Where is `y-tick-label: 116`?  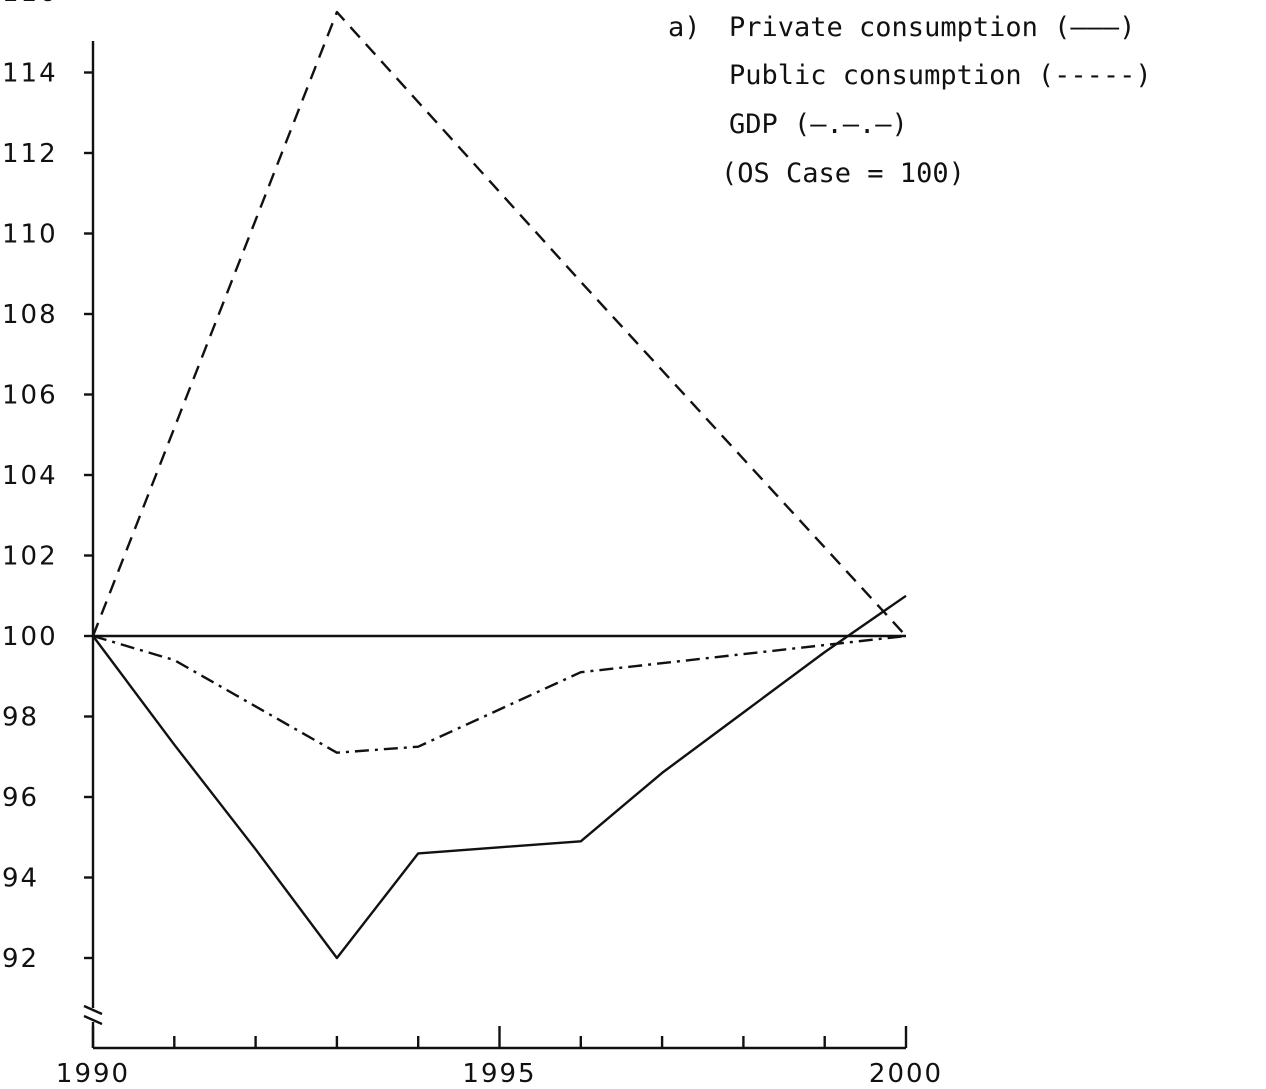
y-tick-label: 116 is located at coordinates (30, 4).